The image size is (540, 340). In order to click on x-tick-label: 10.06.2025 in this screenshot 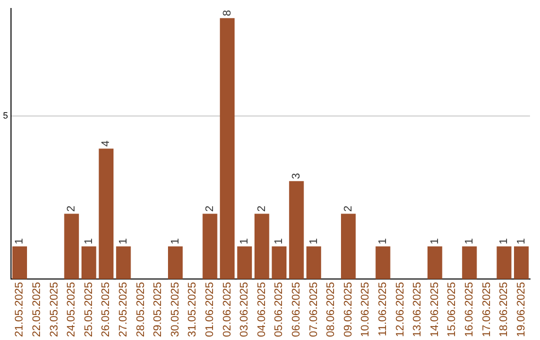, I will do `click(366, 310)`.